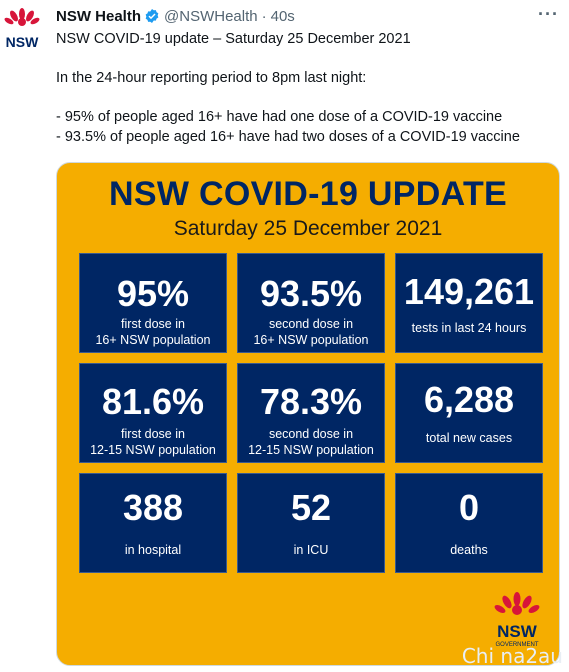  Describe the element at coordinates (469, 328) in the screenshot. I see `stat-label: tests in last 24 hours` at that location.